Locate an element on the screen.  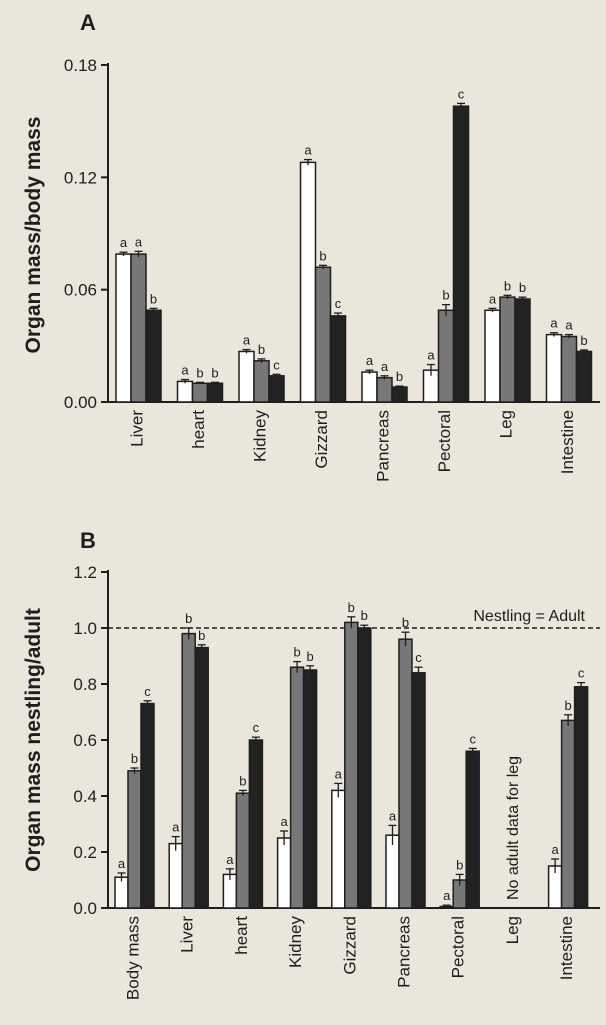
panel-b-ylabel: Organ mass nestling/adult is located at coordinates (33, 740).